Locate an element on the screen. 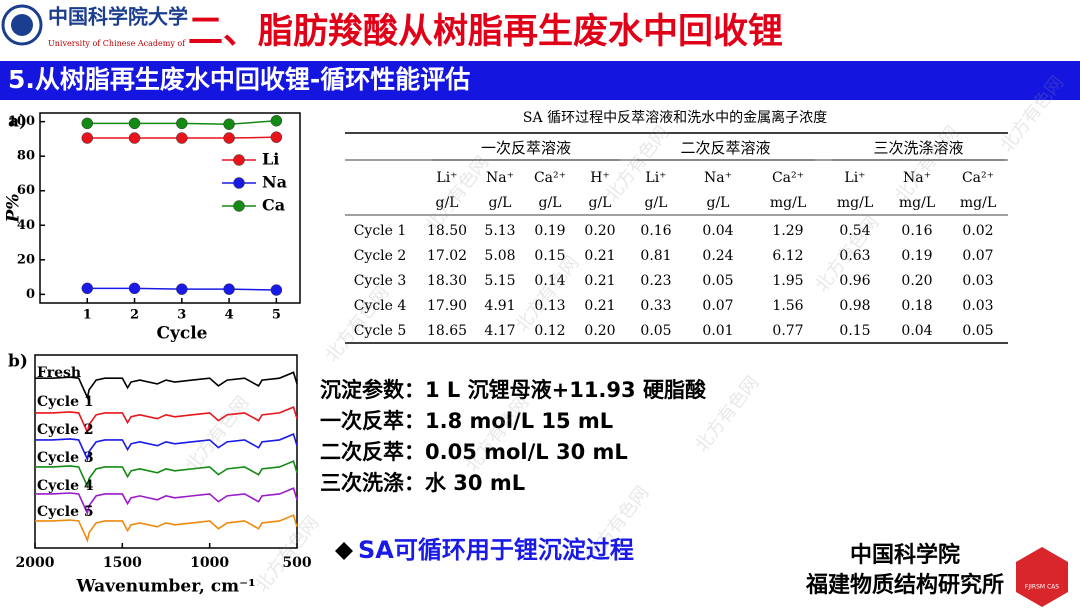 The width and height of the screenshot is (1080, 611). table-cell: 5.08 is located at coordinates (499, 256).